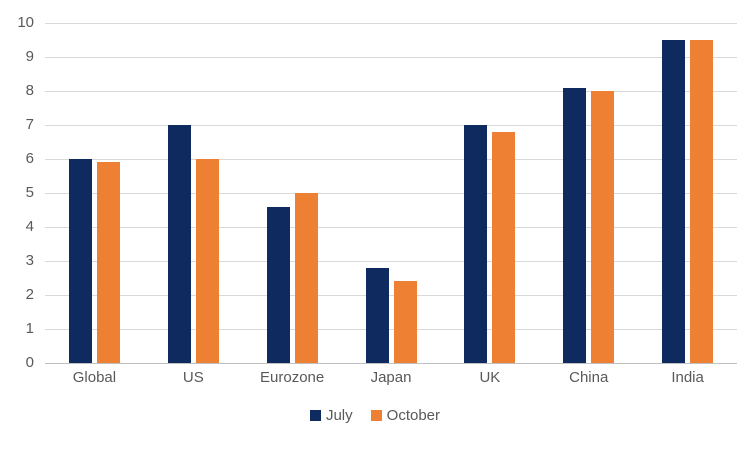 Image resolution: width=750 pixels, height=450 pixels. What do you see at coordinates (504, 247) in the screenshot?
I see `bar-october-uk` at bounding box center [504, 247].